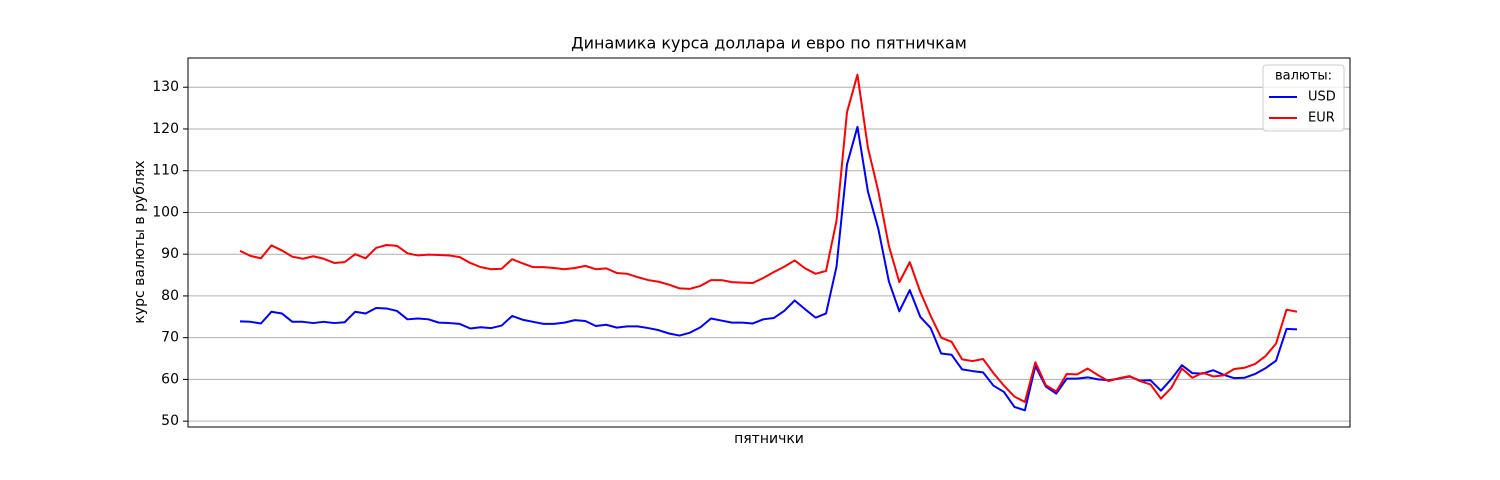 Image resolution: width=1500 pixels, height=480 pixels. What do you see at coordinates (1321, 118) in the screenshot?
I see `legend-label: EUR` at bounding box center [1321, 118].